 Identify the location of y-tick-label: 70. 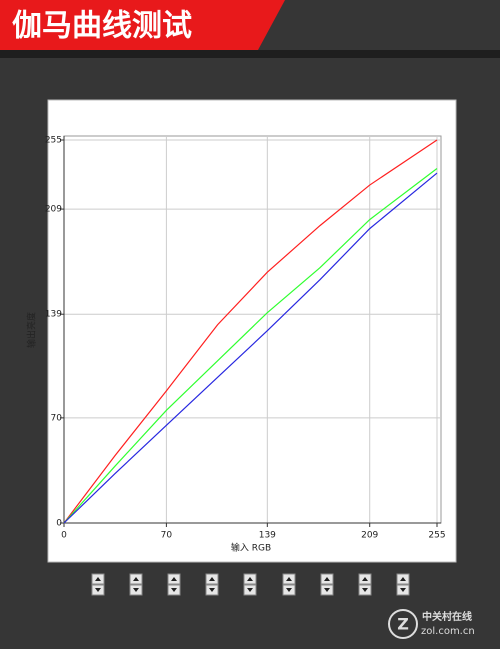
(57, 418).